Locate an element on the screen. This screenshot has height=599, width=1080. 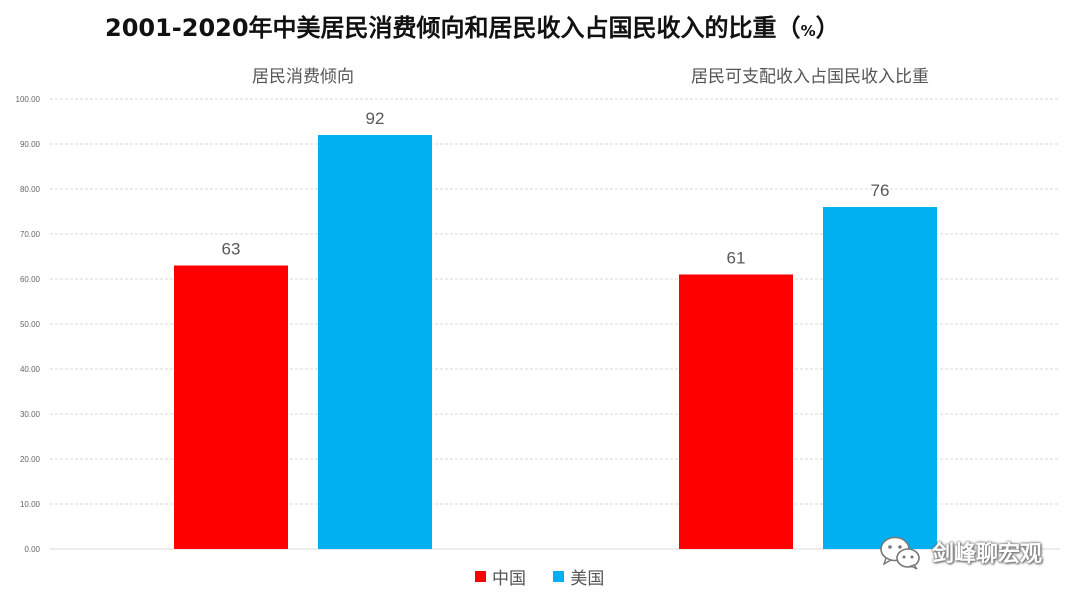
y-tick-label: 50.00 is located at coordinates (30, 324).